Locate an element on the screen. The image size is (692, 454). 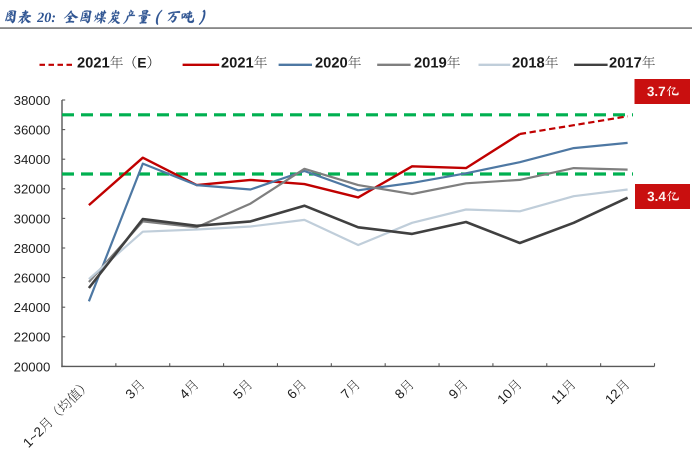
svg-text: 30000 is located at coordinates (32, 218).